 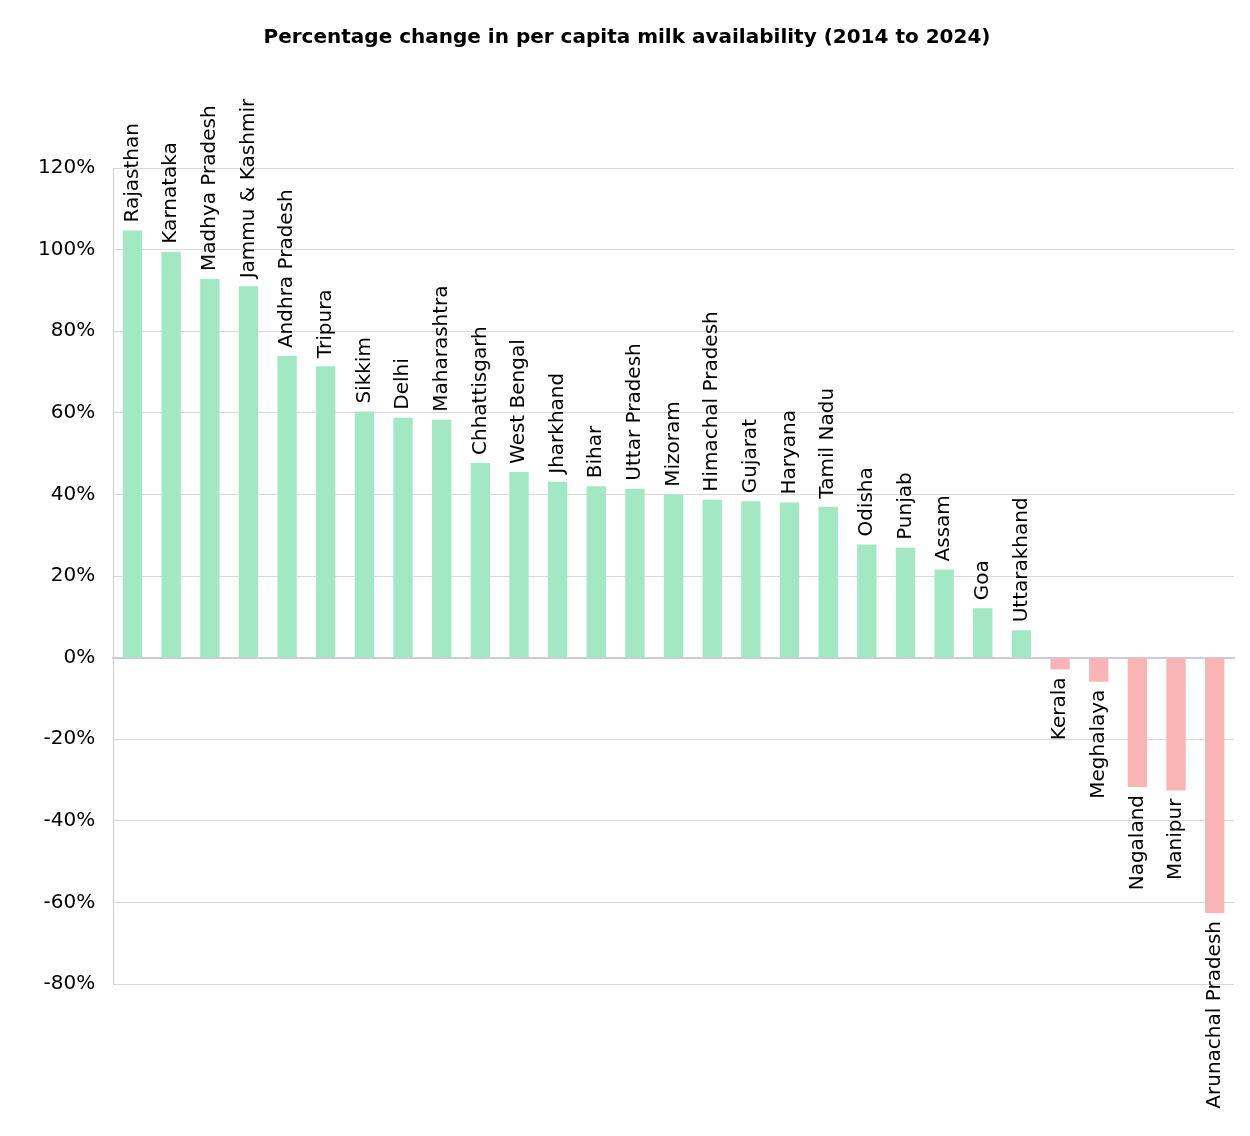 What do you see at coordinates (1019, 560) in the screenshot?
I see `x-tick-label: Uttarakhand` at bounding box center [1019, 560].